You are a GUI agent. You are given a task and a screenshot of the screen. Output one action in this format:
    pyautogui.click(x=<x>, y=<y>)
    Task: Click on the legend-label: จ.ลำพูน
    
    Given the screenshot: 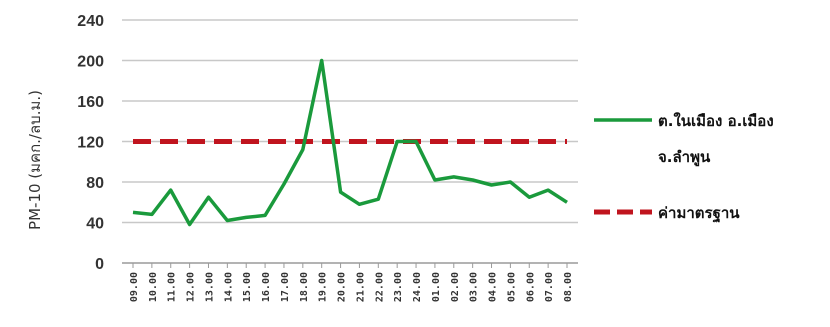 What is the action you would take?
    pyautogui.click(x=684, y=157)
    